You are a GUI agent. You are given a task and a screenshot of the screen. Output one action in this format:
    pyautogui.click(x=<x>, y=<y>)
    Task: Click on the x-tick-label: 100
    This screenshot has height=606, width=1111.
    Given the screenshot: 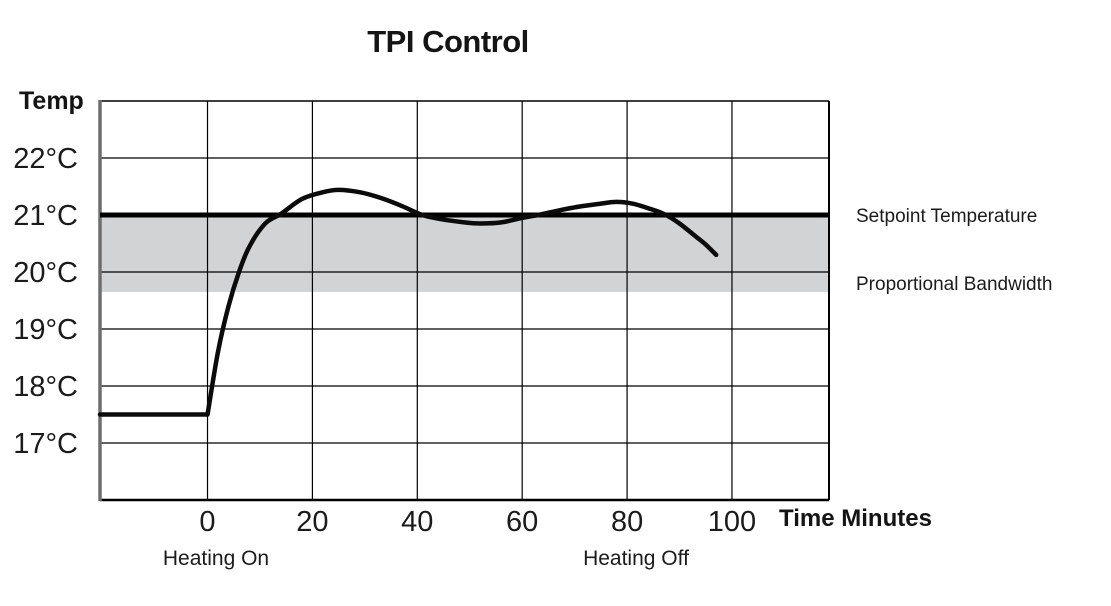 What is the action you would take?
    pyautogui.click(x=732, y=522)
    